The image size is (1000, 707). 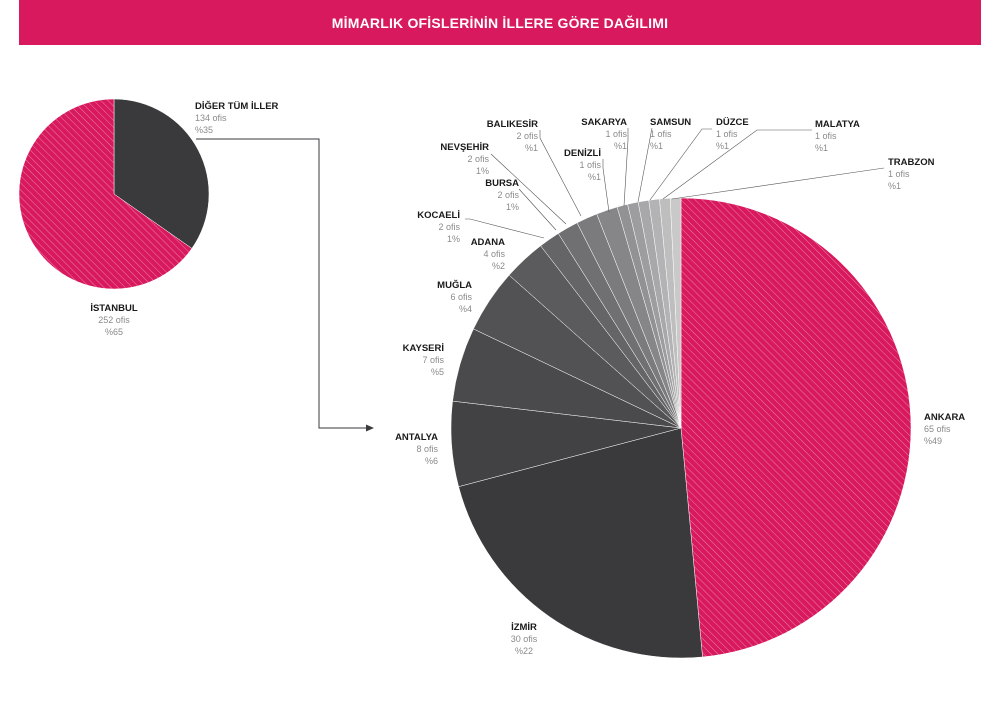 I want to click on label-name: İZMİR, so click(x=524, y=627).